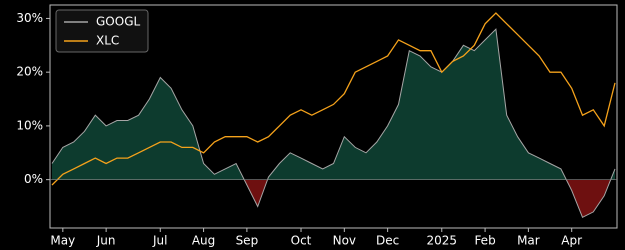 The image size is (625, 250). What do you see at coordinates (387, 241) in the screenshot?
I see `x-tick-label: Dec` at bounding box center [387, 241].